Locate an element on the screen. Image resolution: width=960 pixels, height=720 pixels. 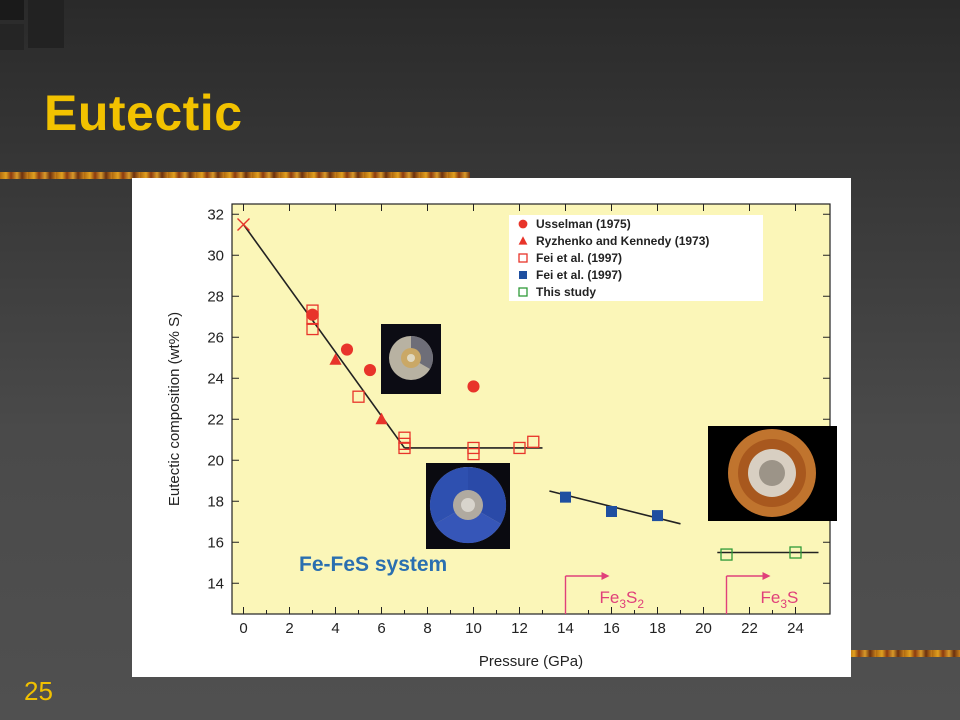
planet-interior-image-blue is located at coordinates (468, 506).